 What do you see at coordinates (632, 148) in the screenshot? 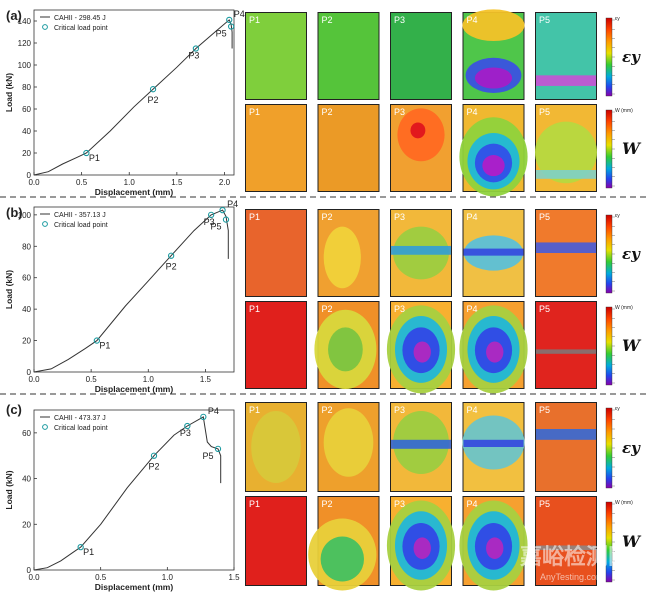
I see `deflection-symbol: W` at bounding box center [632, 148].